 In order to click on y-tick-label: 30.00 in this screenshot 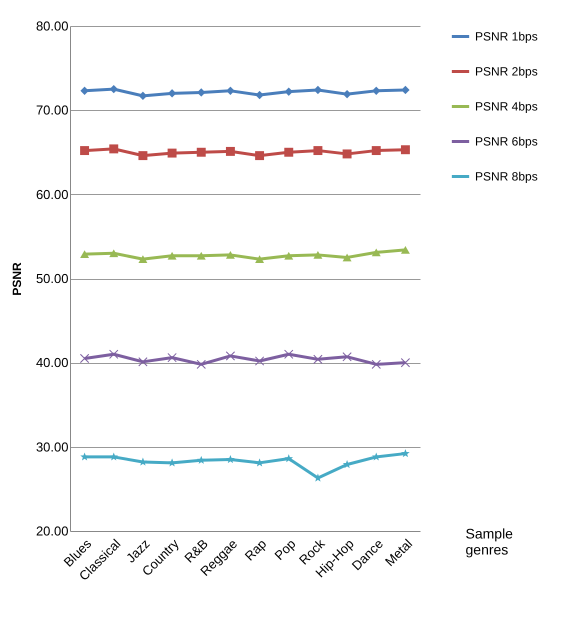, I will do `click(52, 446)`.